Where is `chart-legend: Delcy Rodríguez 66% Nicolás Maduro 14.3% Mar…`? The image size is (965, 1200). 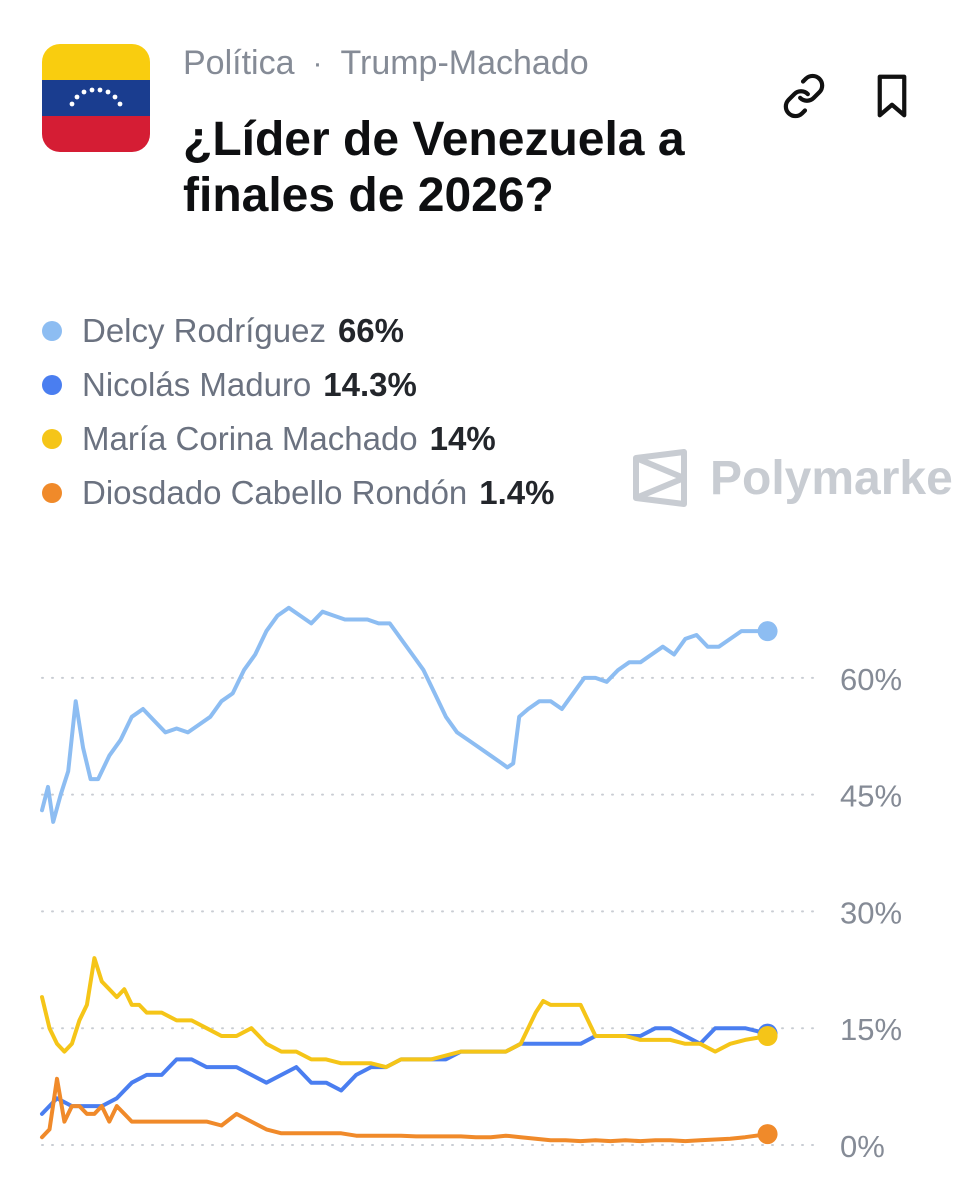 chart-legend: Delcy Rodríguez 66% Nicolás Maduro 14.3% Mar… is located at coordinates (298, 412).